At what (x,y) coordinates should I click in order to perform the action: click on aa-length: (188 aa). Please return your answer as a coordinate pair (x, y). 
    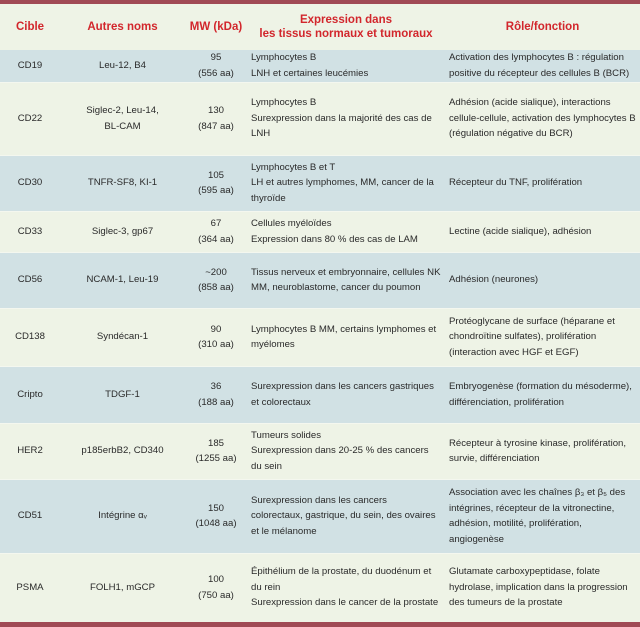
    Looking at the image, I should click on (216, 402).